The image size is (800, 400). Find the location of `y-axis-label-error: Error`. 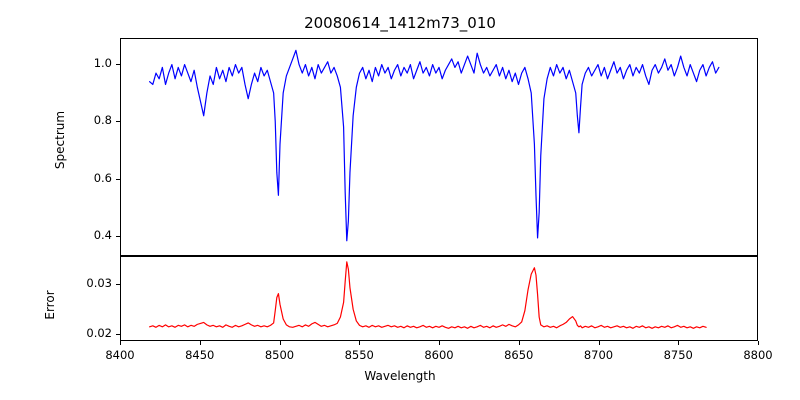

y-axis-label-error: Error is located at coordinates (50, 305).